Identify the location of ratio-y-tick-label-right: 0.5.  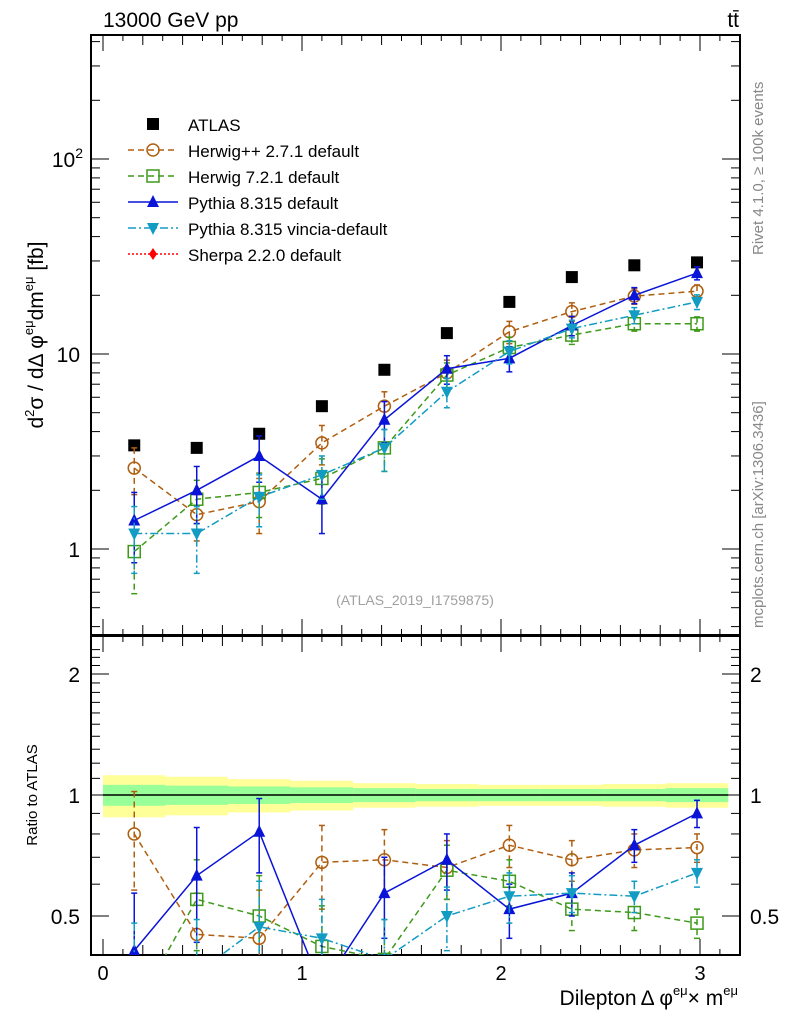
(764, 917).